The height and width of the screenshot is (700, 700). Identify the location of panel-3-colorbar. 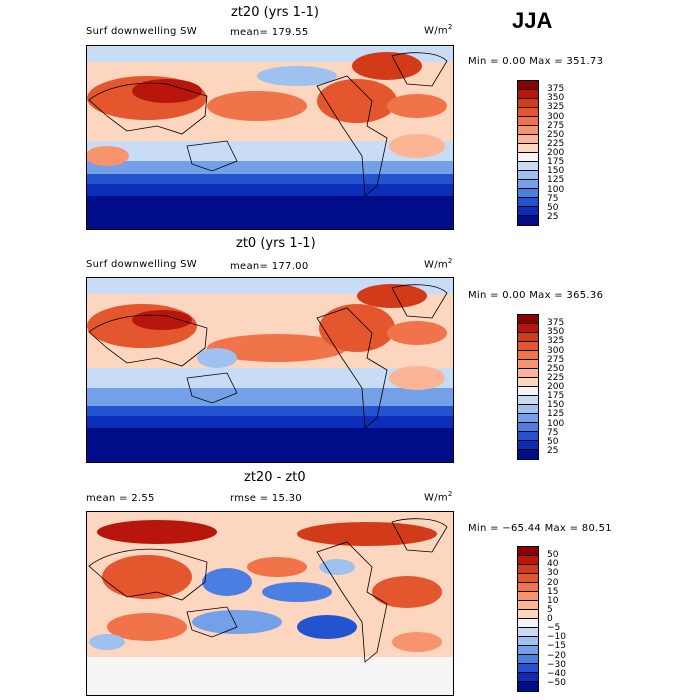
(528, 619).